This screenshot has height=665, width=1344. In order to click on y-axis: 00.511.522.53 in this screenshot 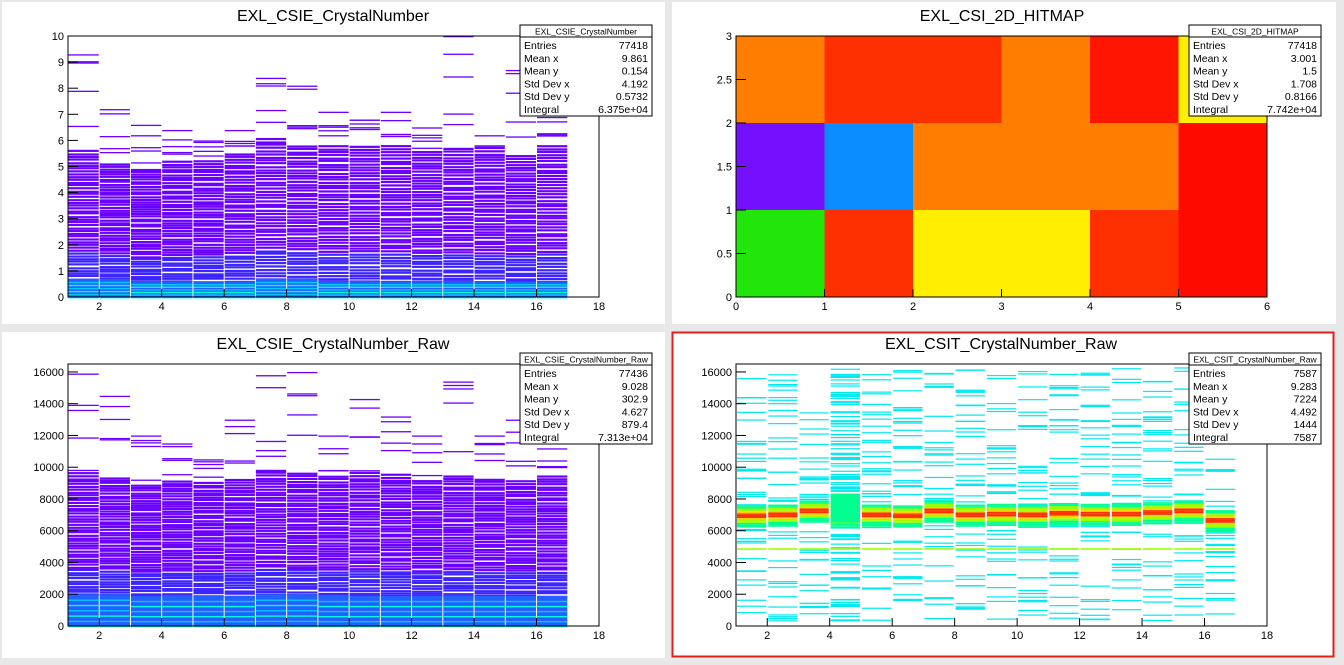, I will do `click(731, 167)`.